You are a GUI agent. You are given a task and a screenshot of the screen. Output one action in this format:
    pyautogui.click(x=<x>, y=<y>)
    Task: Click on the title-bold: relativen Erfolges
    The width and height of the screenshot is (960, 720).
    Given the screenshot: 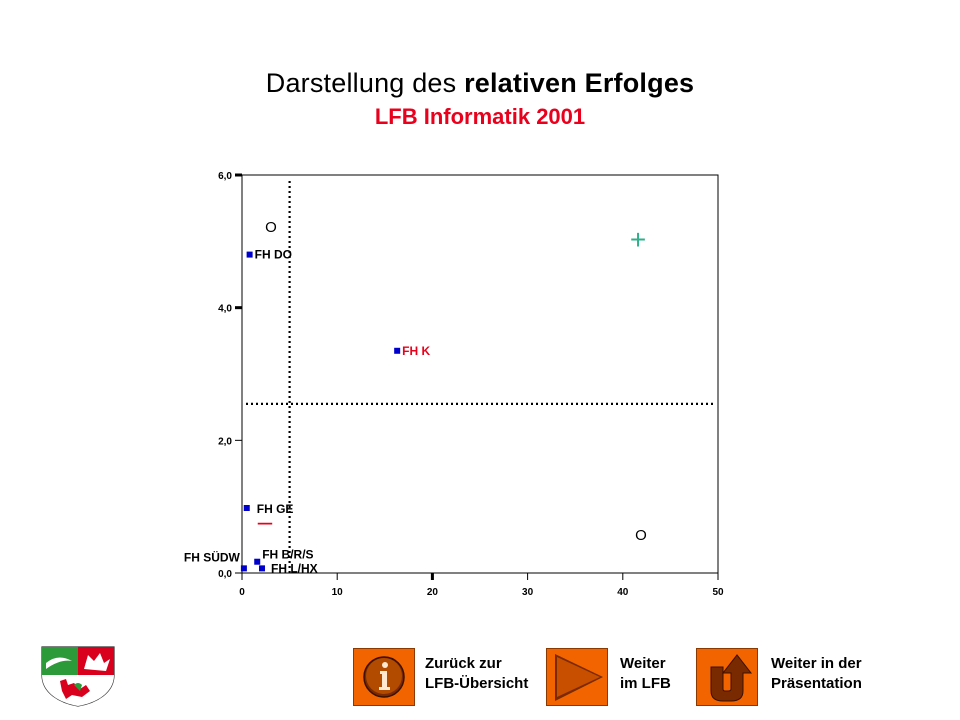 What is the action you would take?
    pyautogui.click(x=579, y=83)
    